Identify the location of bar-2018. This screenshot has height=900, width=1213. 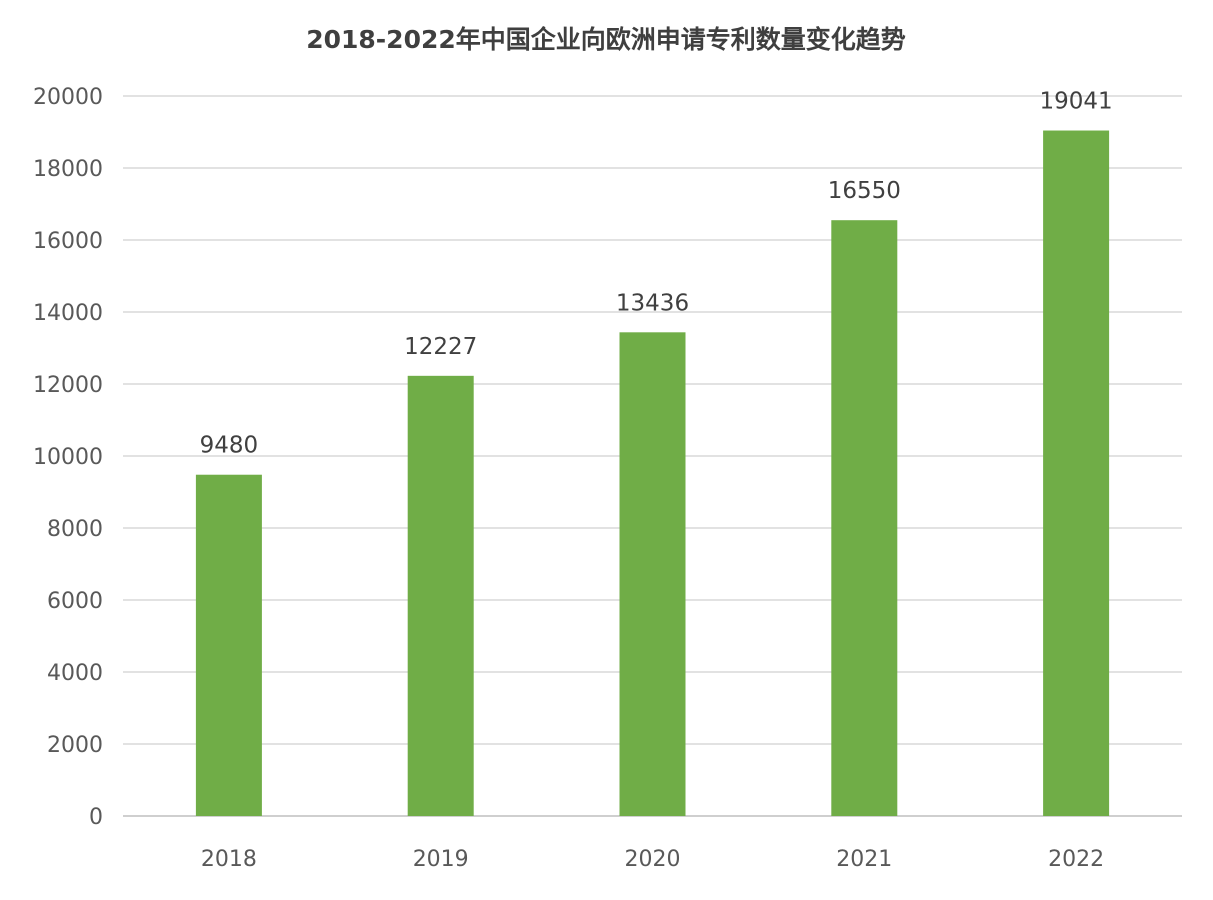
(228, 645).